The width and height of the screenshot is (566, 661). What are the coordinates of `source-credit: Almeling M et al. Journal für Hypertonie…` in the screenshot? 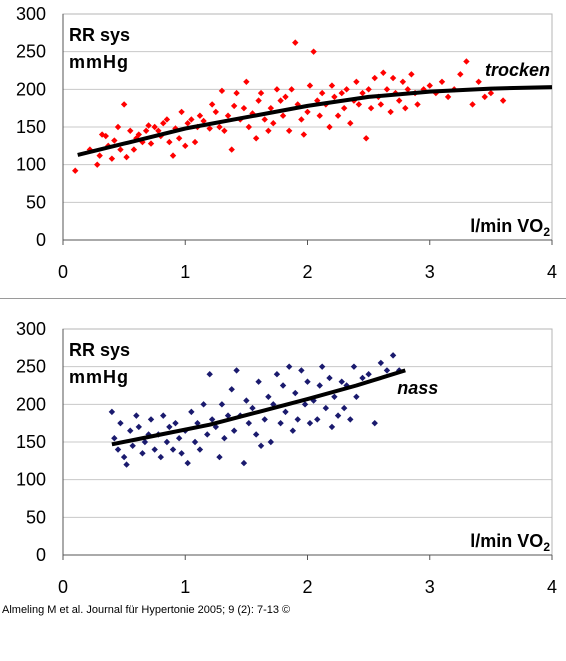 It's located at (146, 610).